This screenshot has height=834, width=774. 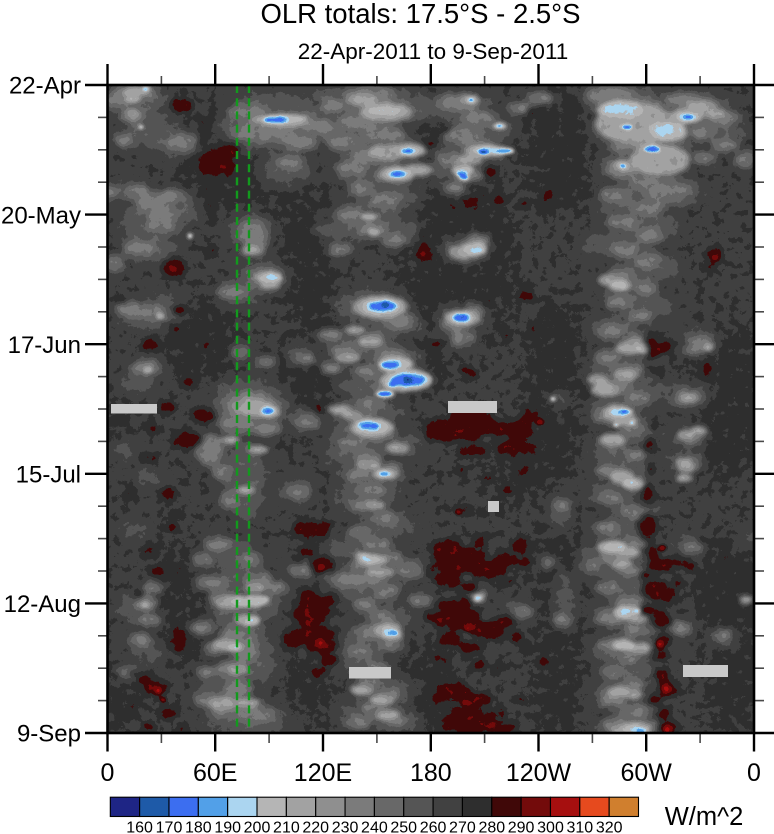 What do you see at coordinates (169, 826) in the screenshot?
I see `svg-text: 170` at bounding box center [169, 826].